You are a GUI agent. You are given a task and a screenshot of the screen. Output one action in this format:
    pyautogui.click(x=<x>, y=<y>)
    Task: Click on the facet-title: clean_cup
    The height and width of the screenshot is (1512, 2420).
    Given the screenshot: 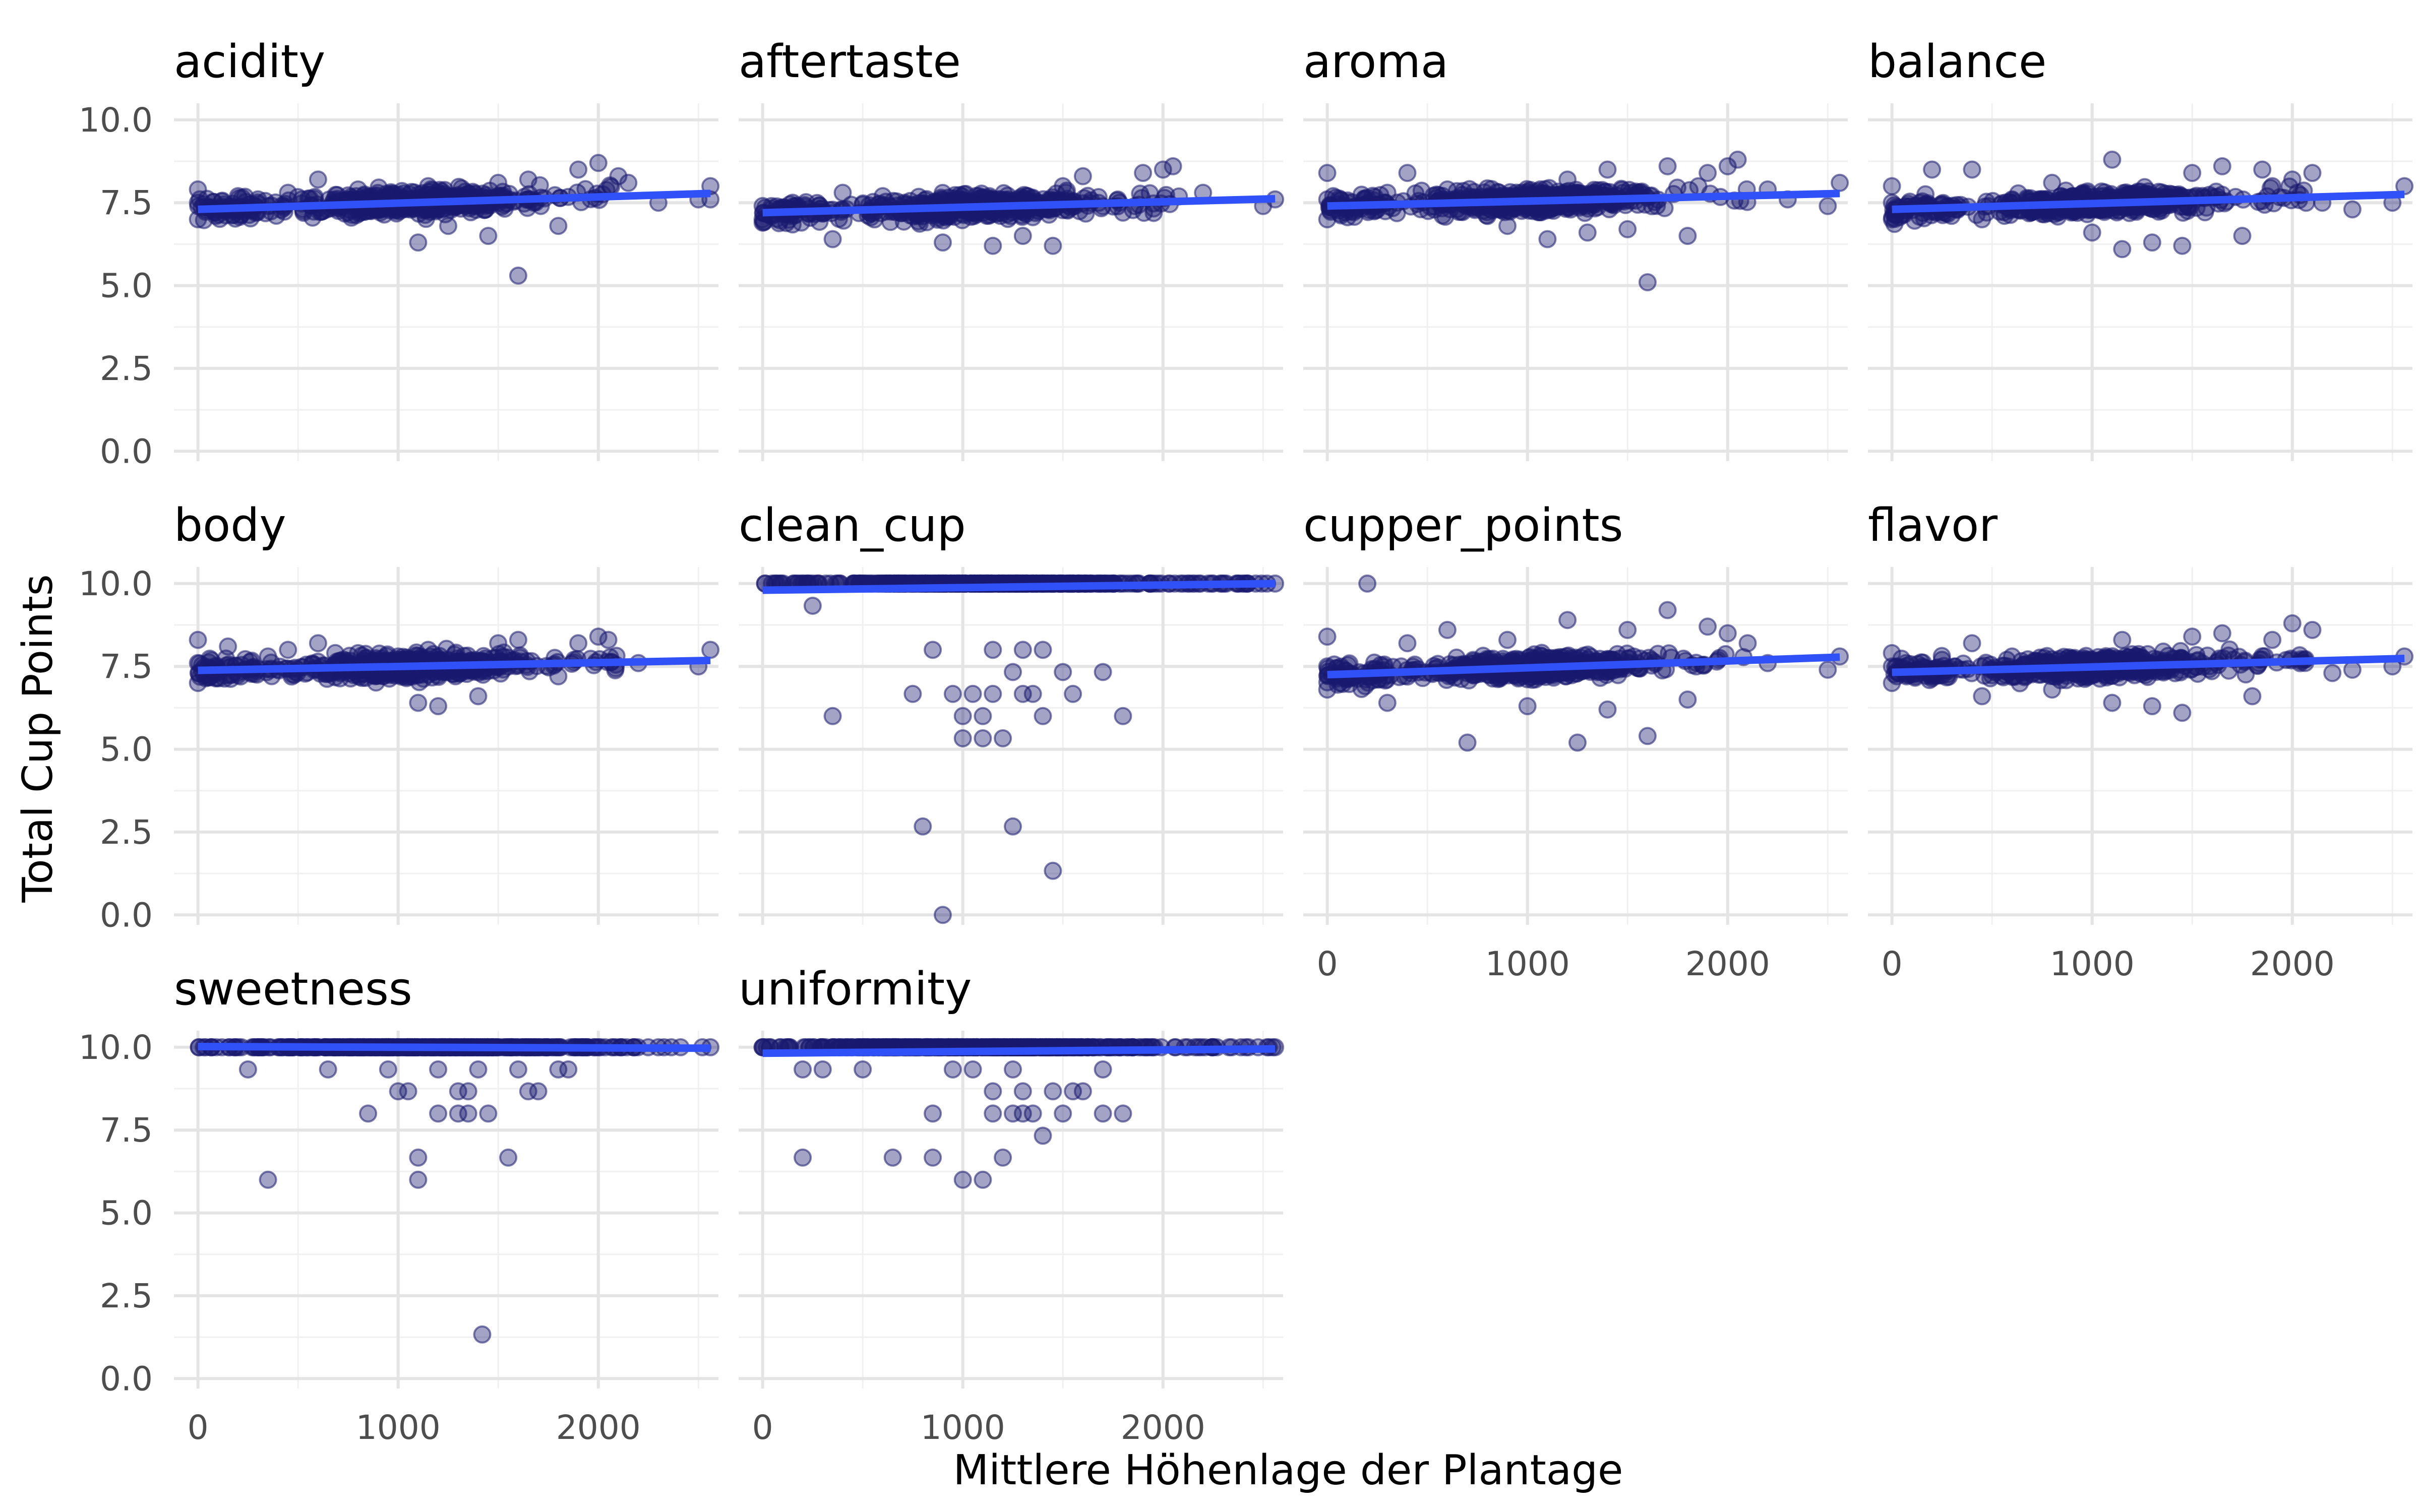 What is the action you would take?
    pyautogui.click(x=852, y=525)
    